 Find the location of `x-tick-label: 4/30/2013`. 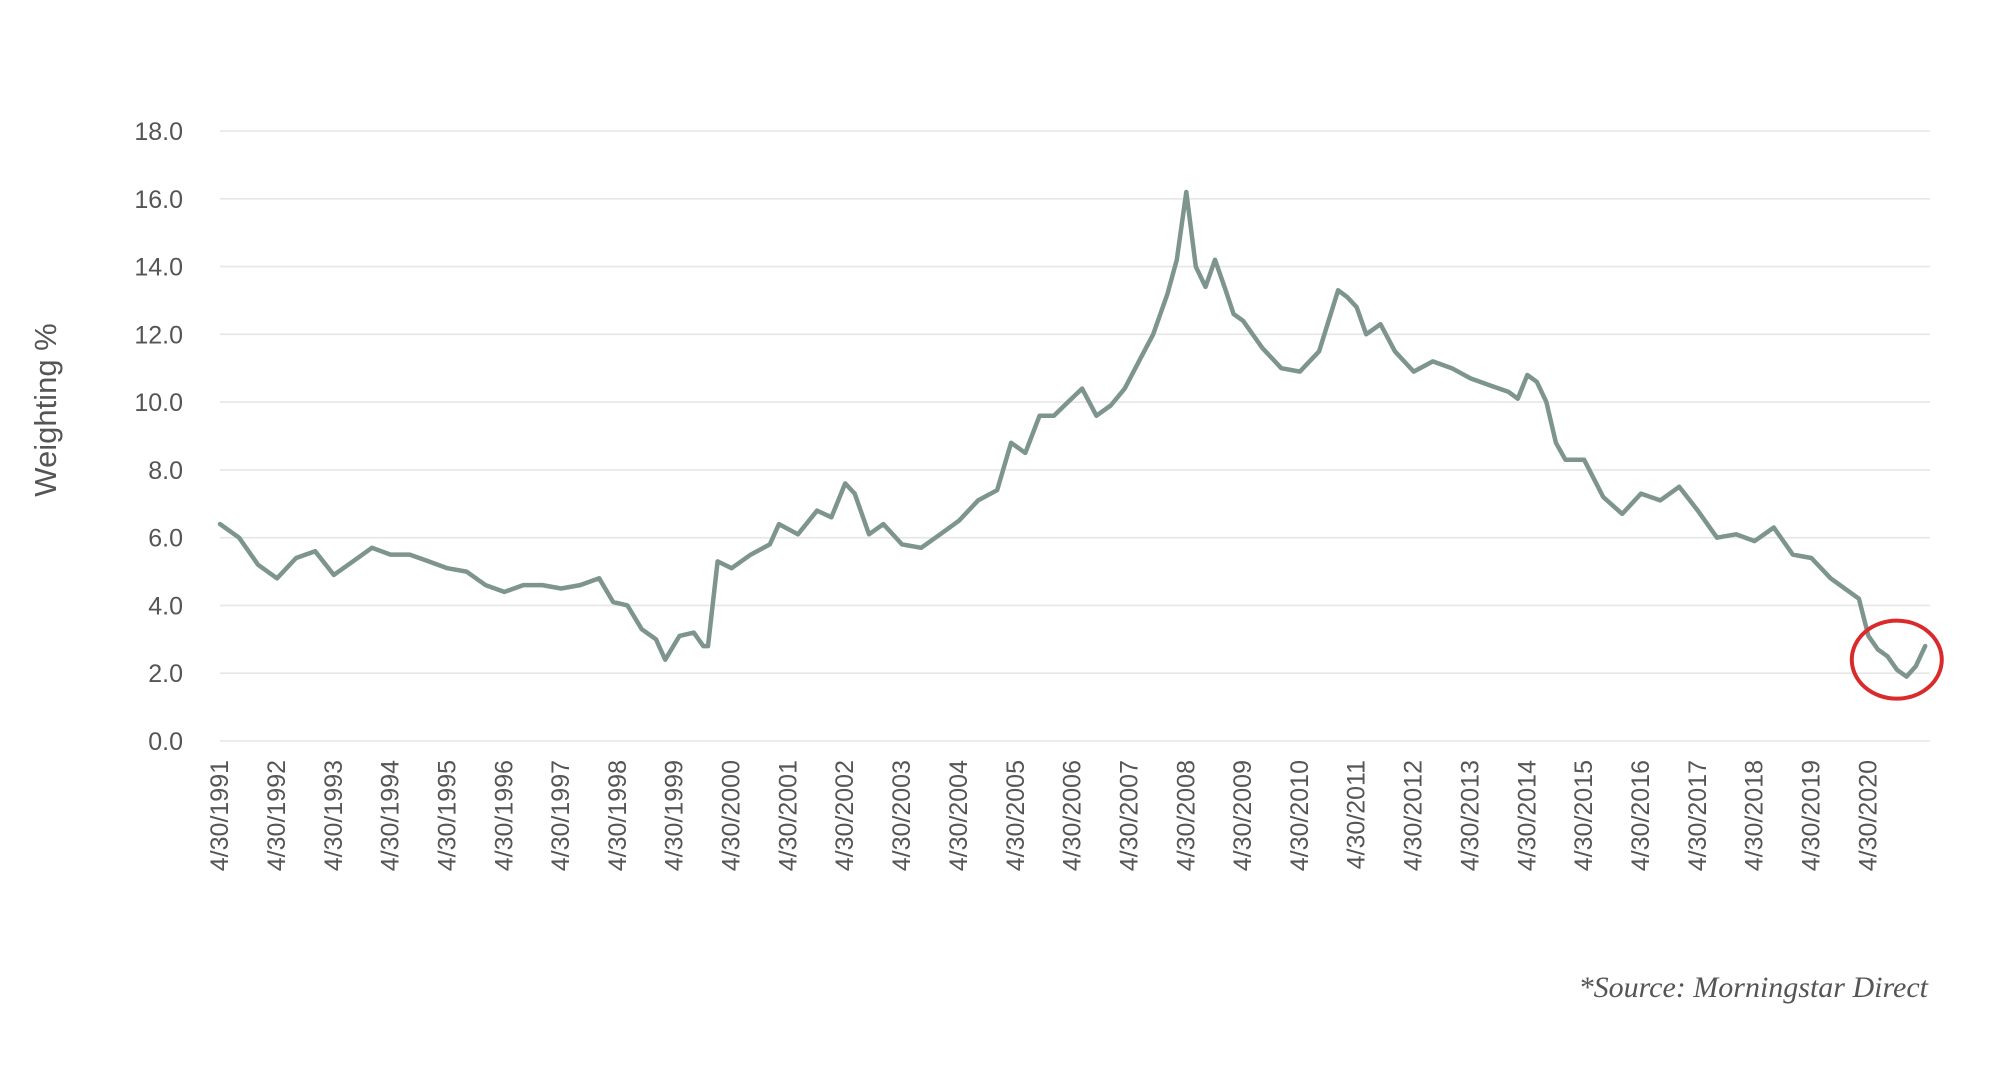

x-tick-label: 4/30/2013 is located at coordinates (1470, 815).